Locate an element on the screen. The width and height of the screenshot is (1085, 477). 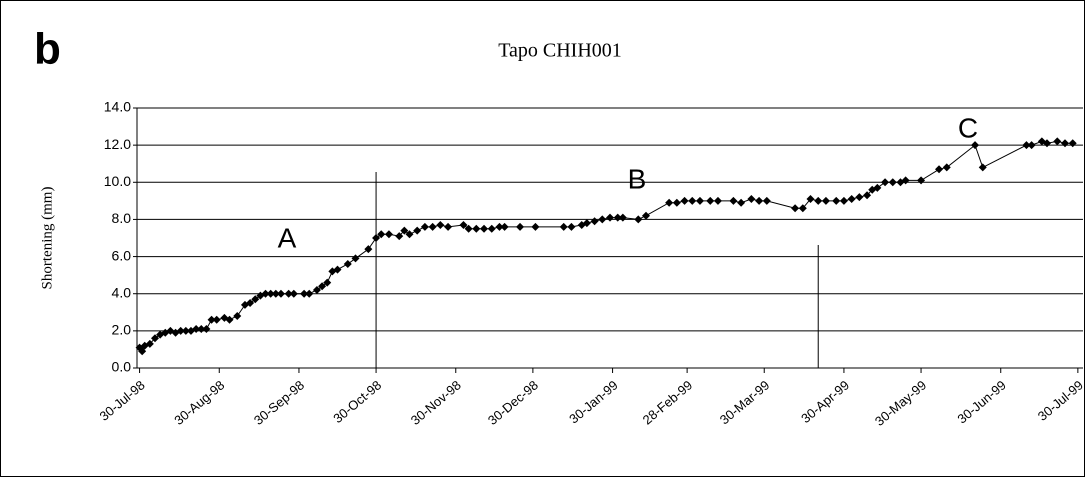
chart-title: Tapo CHIH001 is located at coordinates (560, 51).